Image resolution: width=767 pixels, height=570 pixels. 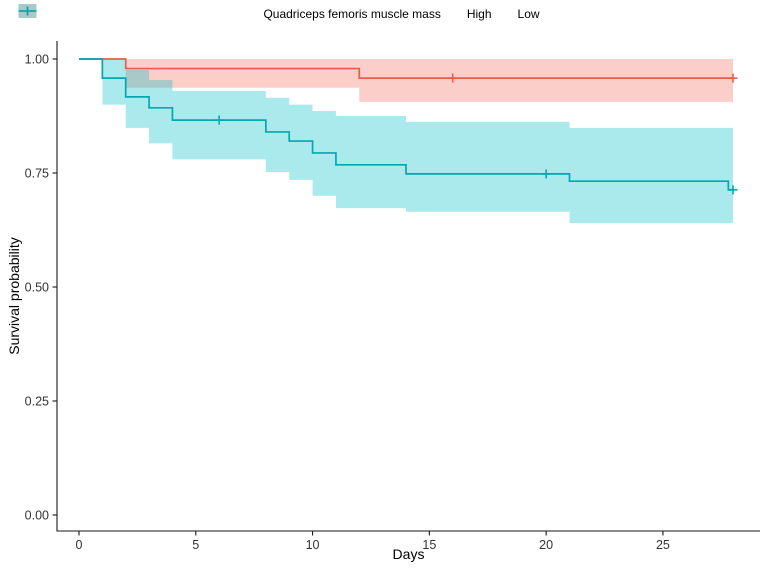 I want to click on y-axis-tick-label: 0.25, so click(x=37, y=402).